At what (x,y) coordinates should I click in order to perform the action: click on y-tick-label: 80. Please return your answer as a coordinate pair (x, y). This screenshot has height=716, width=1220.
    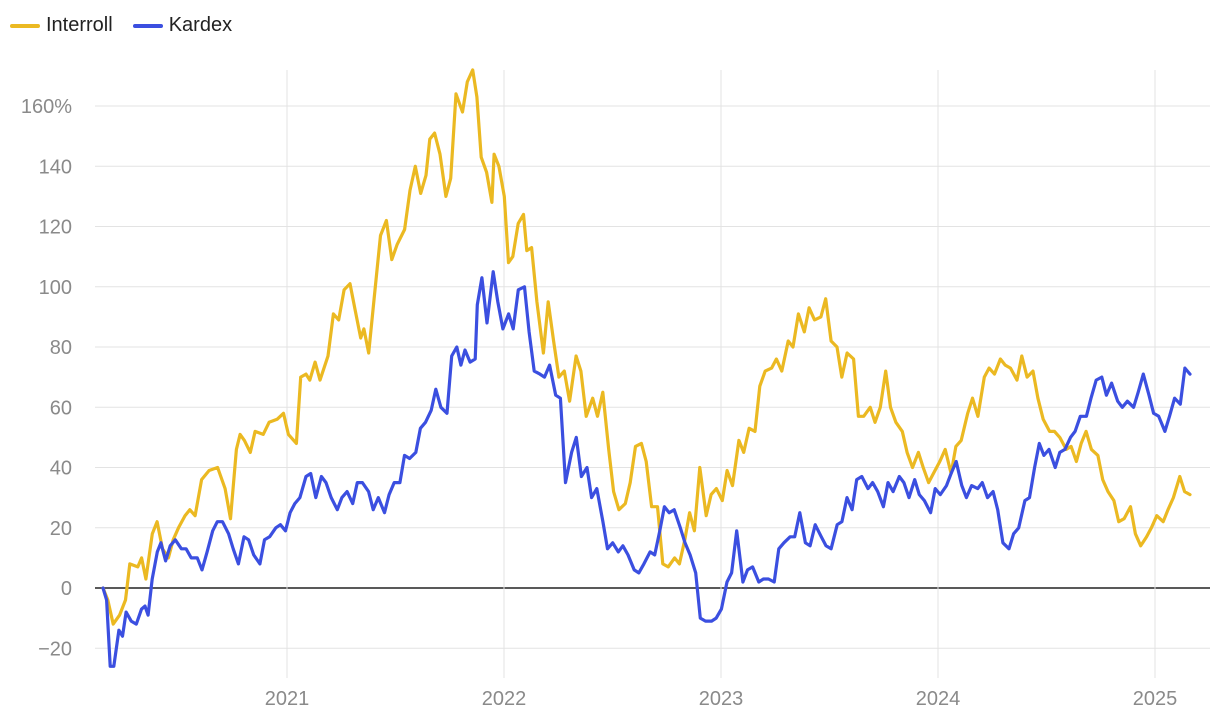
    Looking at the image, I should click on (61, 348).